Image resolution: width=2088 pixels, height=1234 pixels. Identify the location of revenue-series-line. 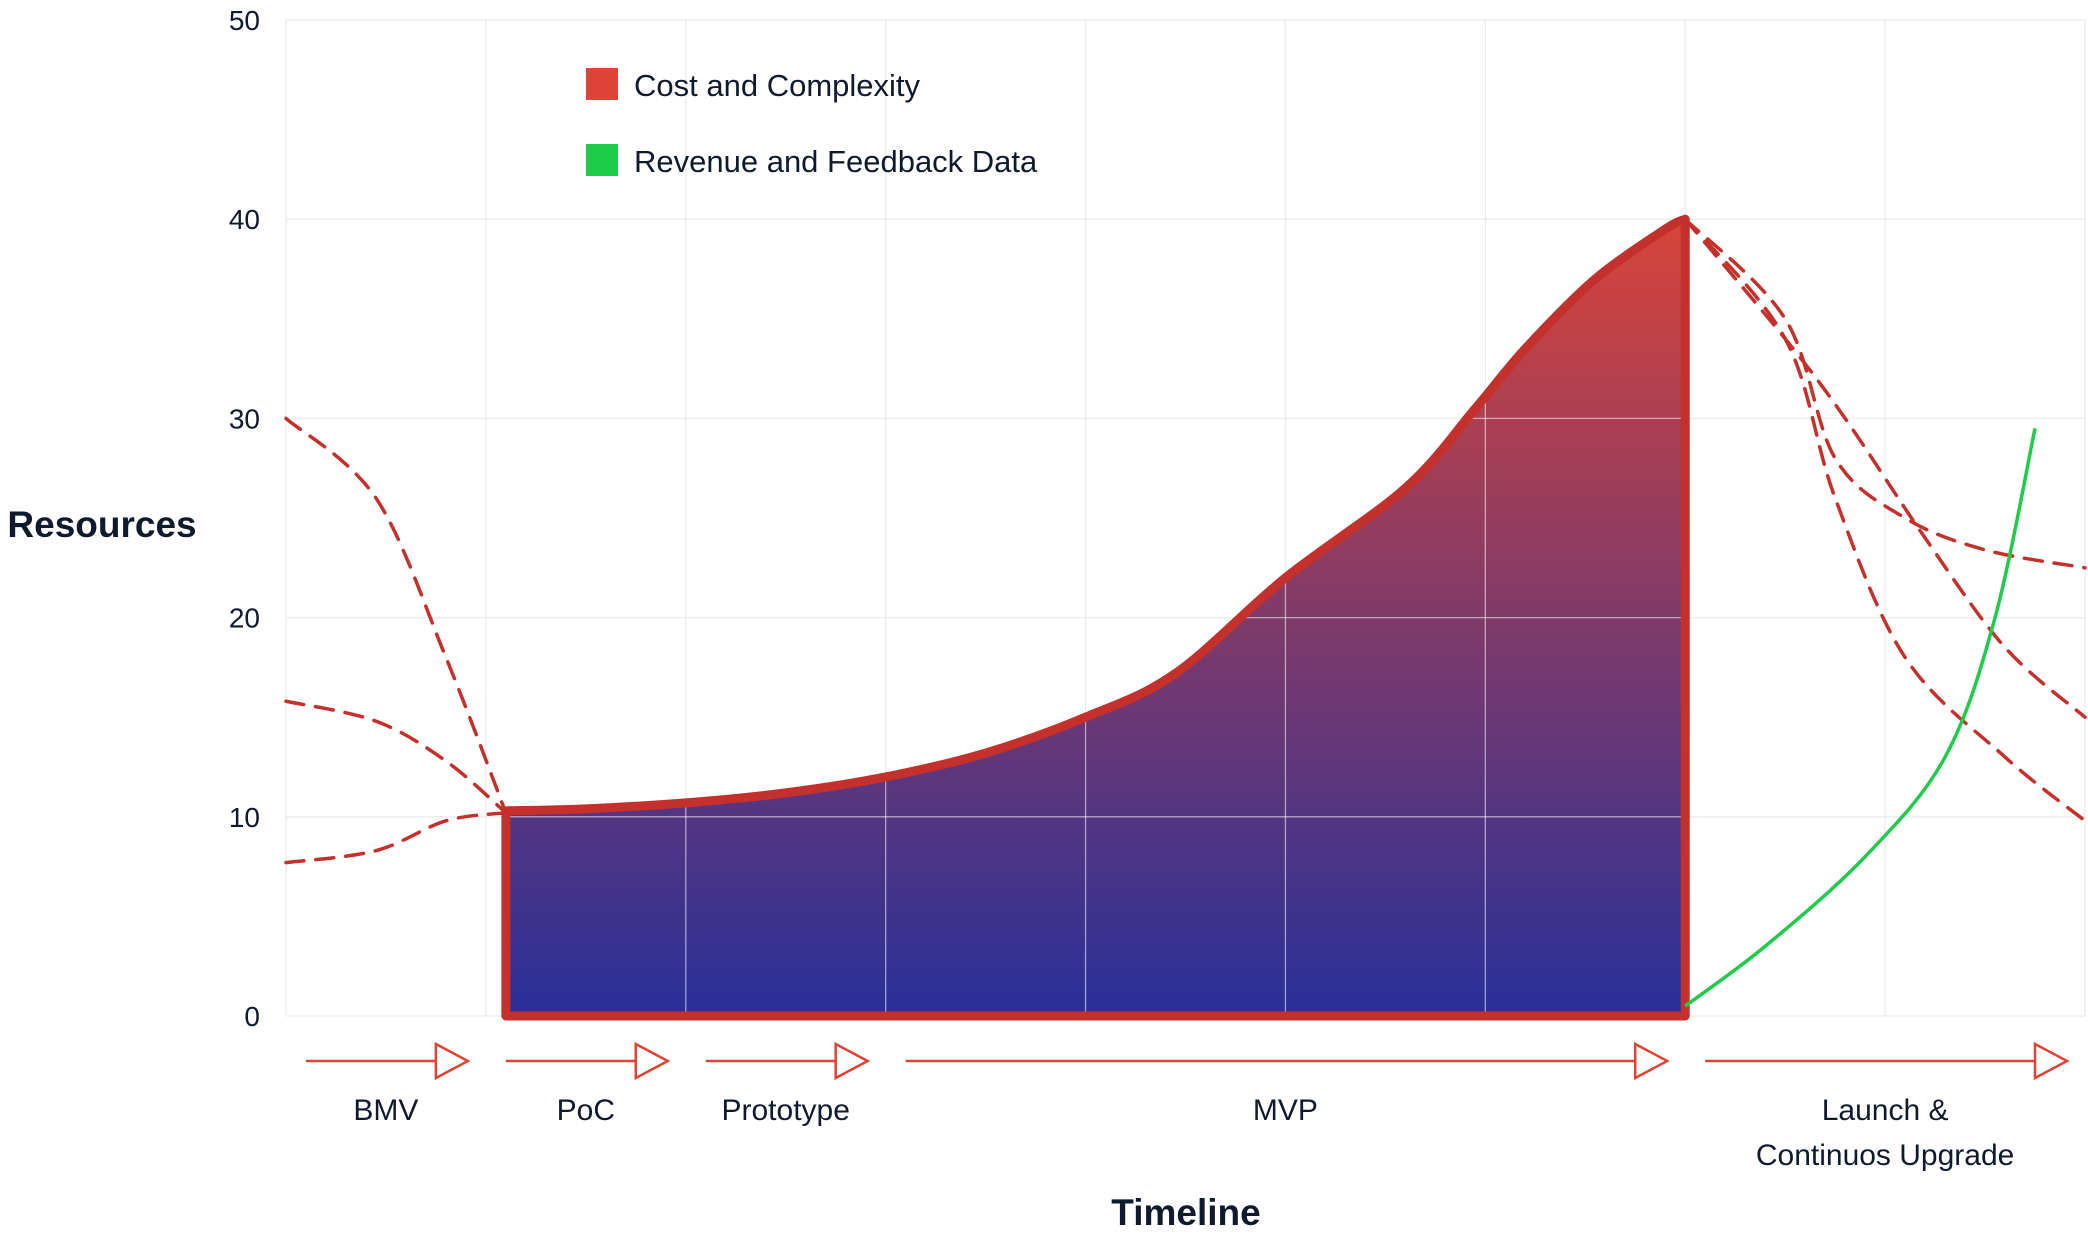
(1860, 717).